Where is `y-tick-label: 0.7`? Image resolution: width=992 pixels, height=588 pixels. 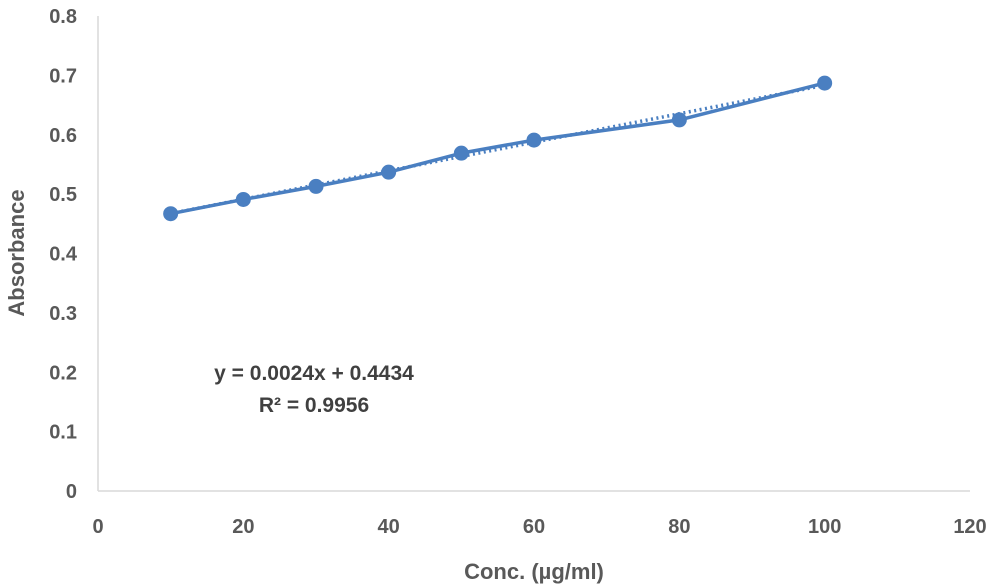
y-tick-label: 0.7 is located at coordinates (63, 76).